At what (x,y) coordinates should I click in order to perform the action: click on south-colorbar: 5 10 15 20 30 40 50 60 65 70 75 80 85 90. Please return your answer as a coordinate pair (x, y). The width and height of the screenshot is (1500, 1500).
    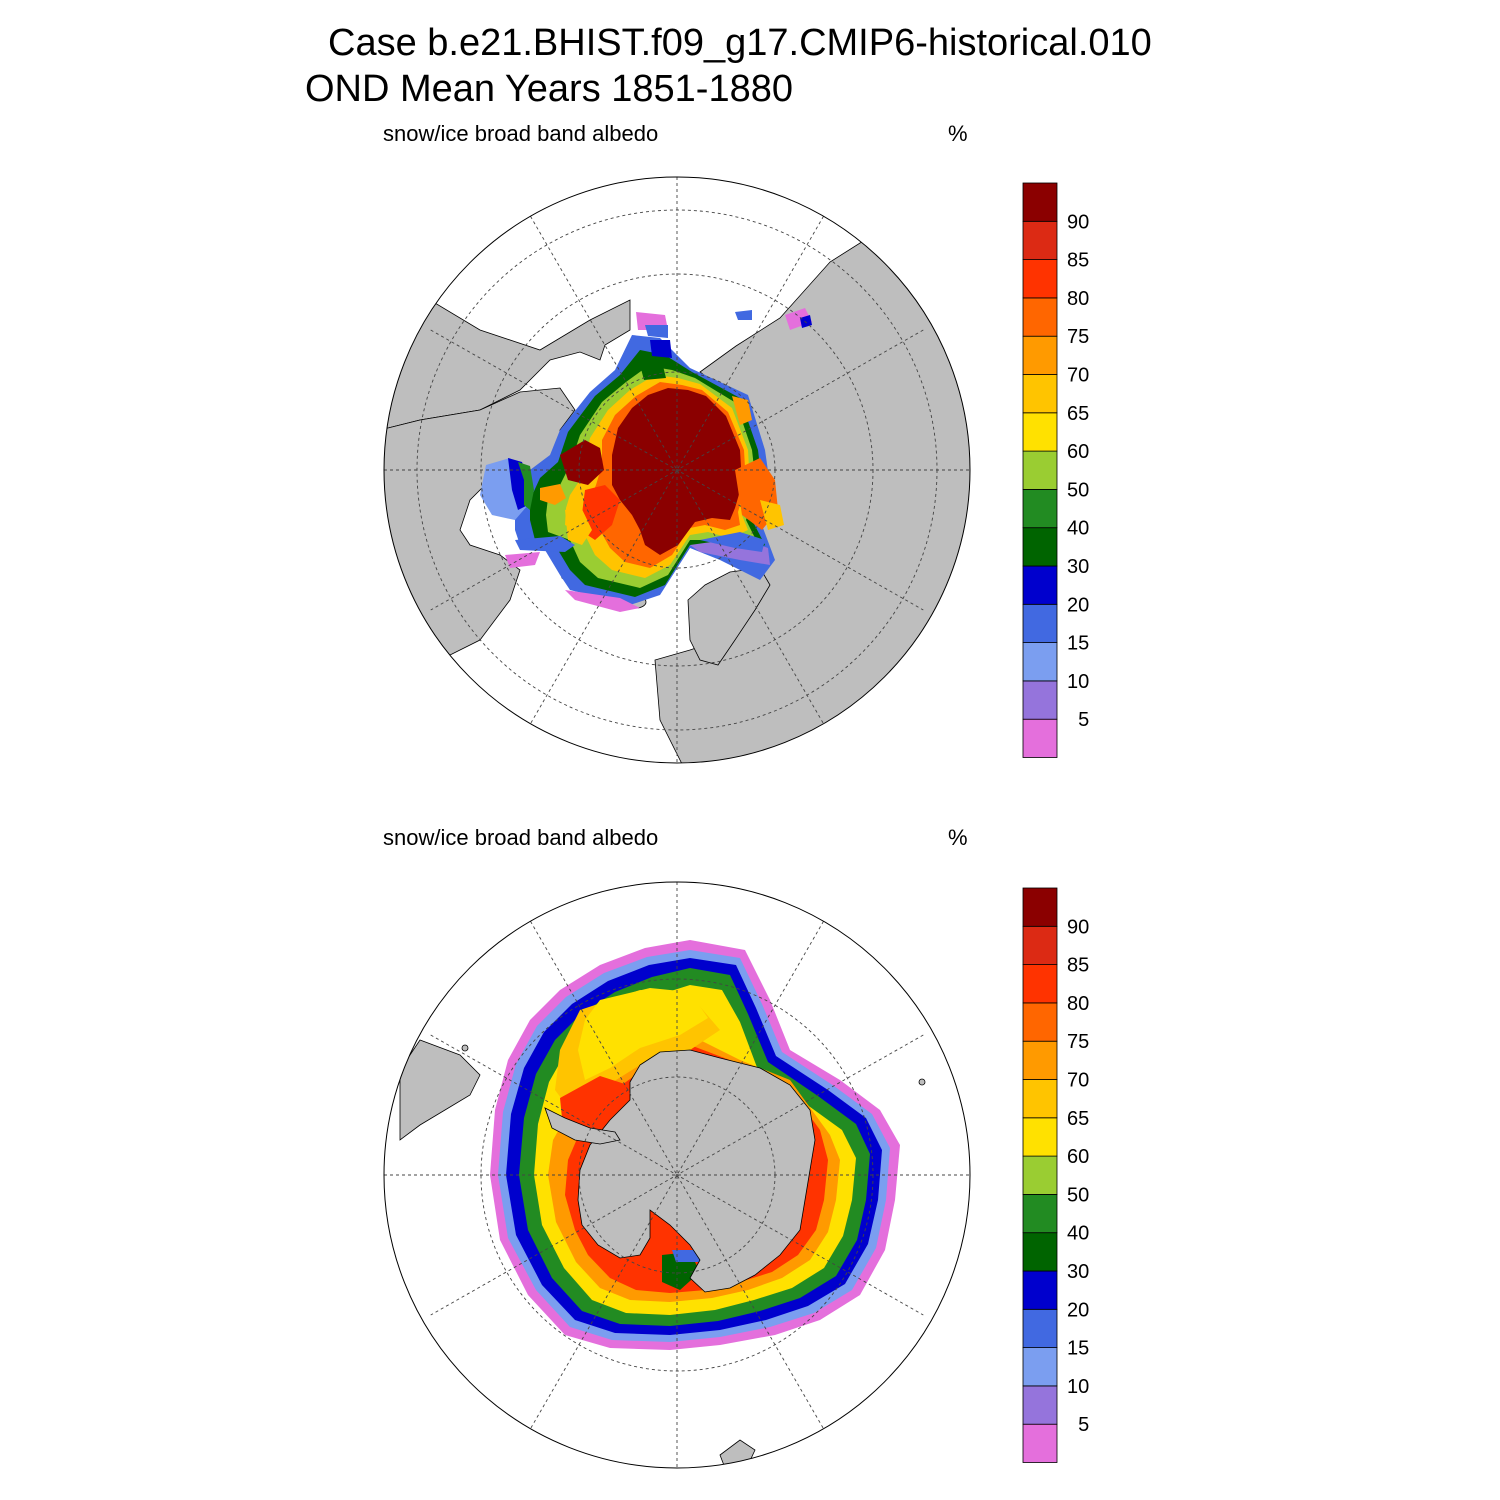
    Looking at the image, I should click on (1055, 1175).